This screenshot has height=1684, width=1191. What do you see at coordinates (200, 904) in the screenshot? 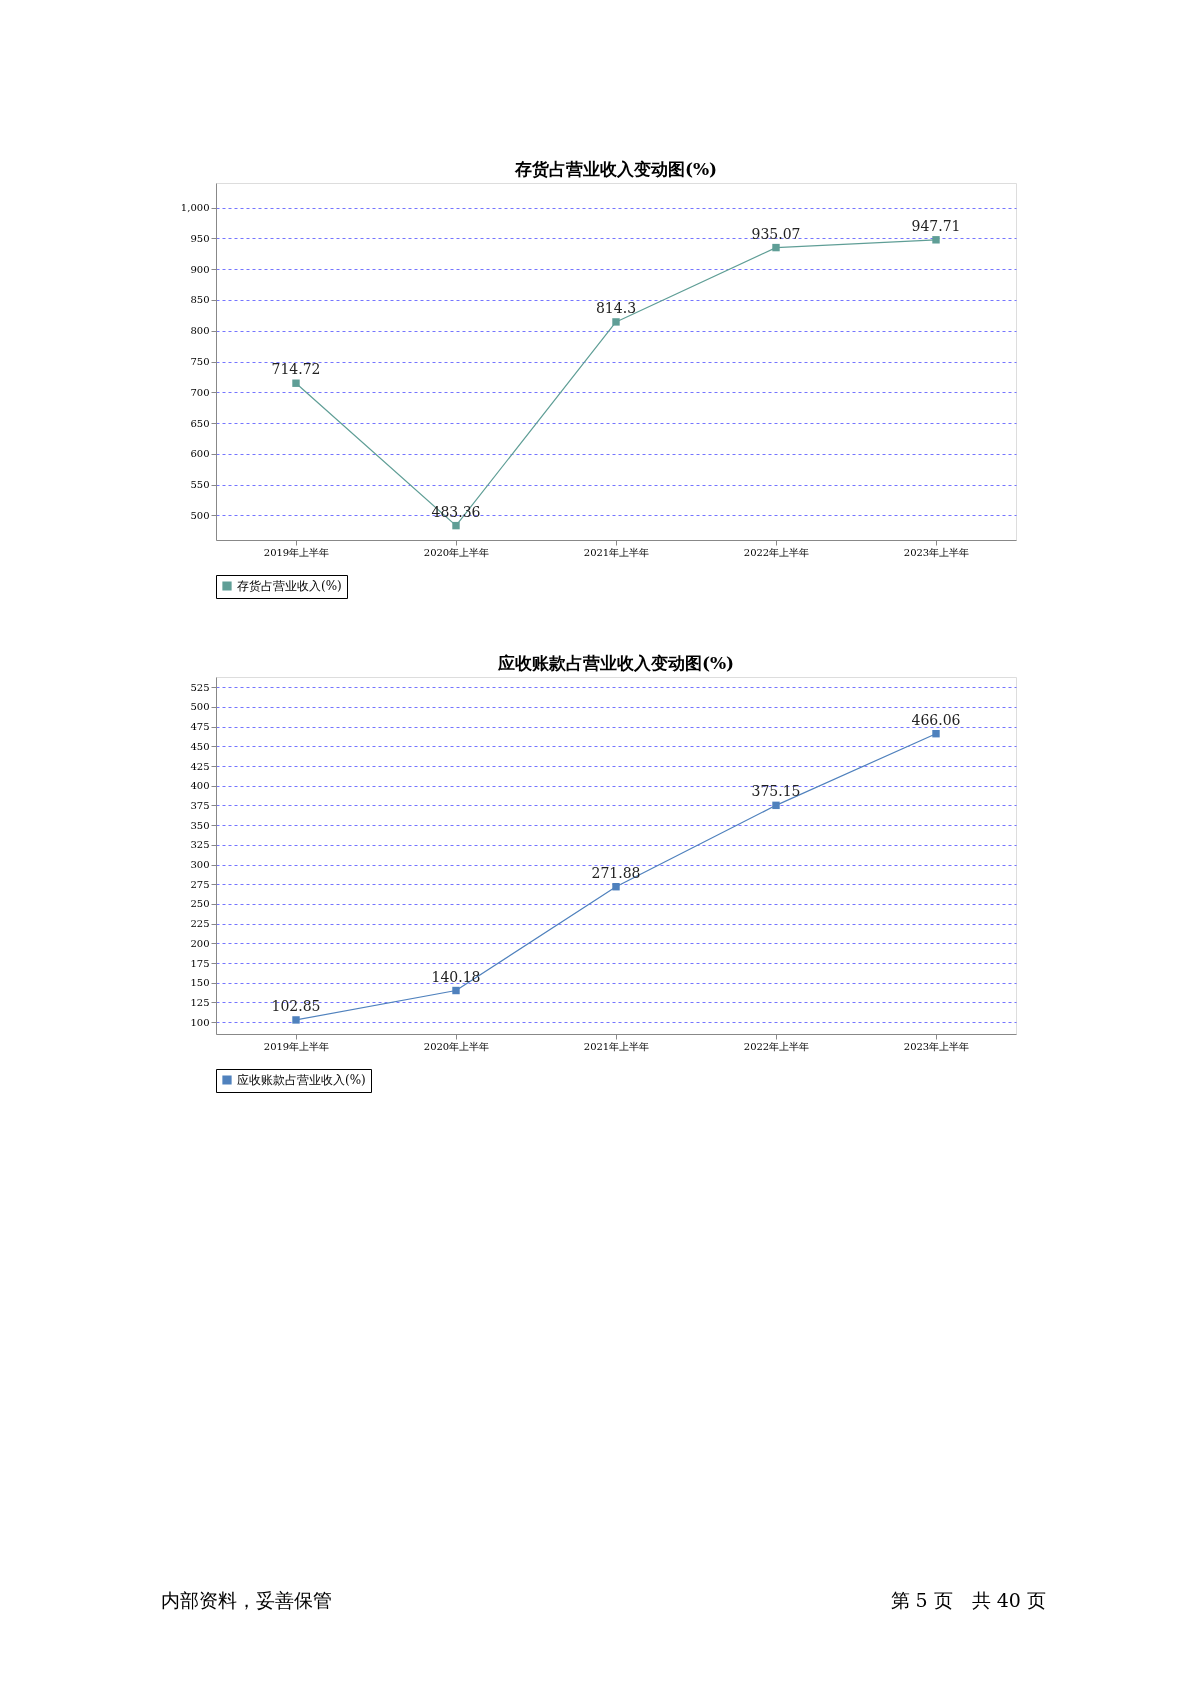
I see `y-tick-label: 250` at bounding box center [200, 904].